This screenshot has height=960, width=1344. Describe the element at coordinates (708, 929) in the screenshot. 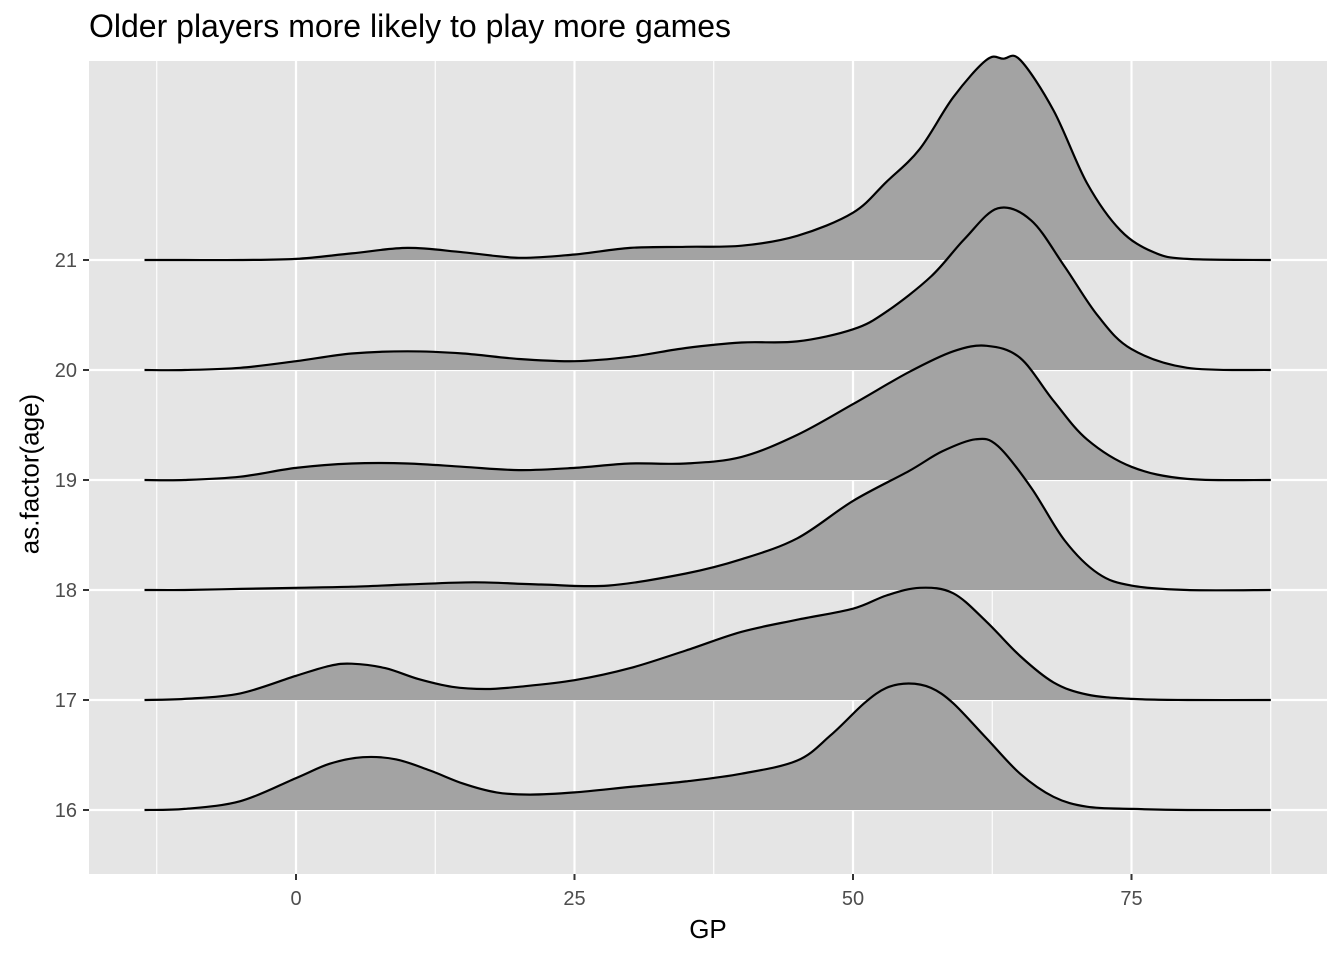

I see `x-axis-title: GP` at that location.